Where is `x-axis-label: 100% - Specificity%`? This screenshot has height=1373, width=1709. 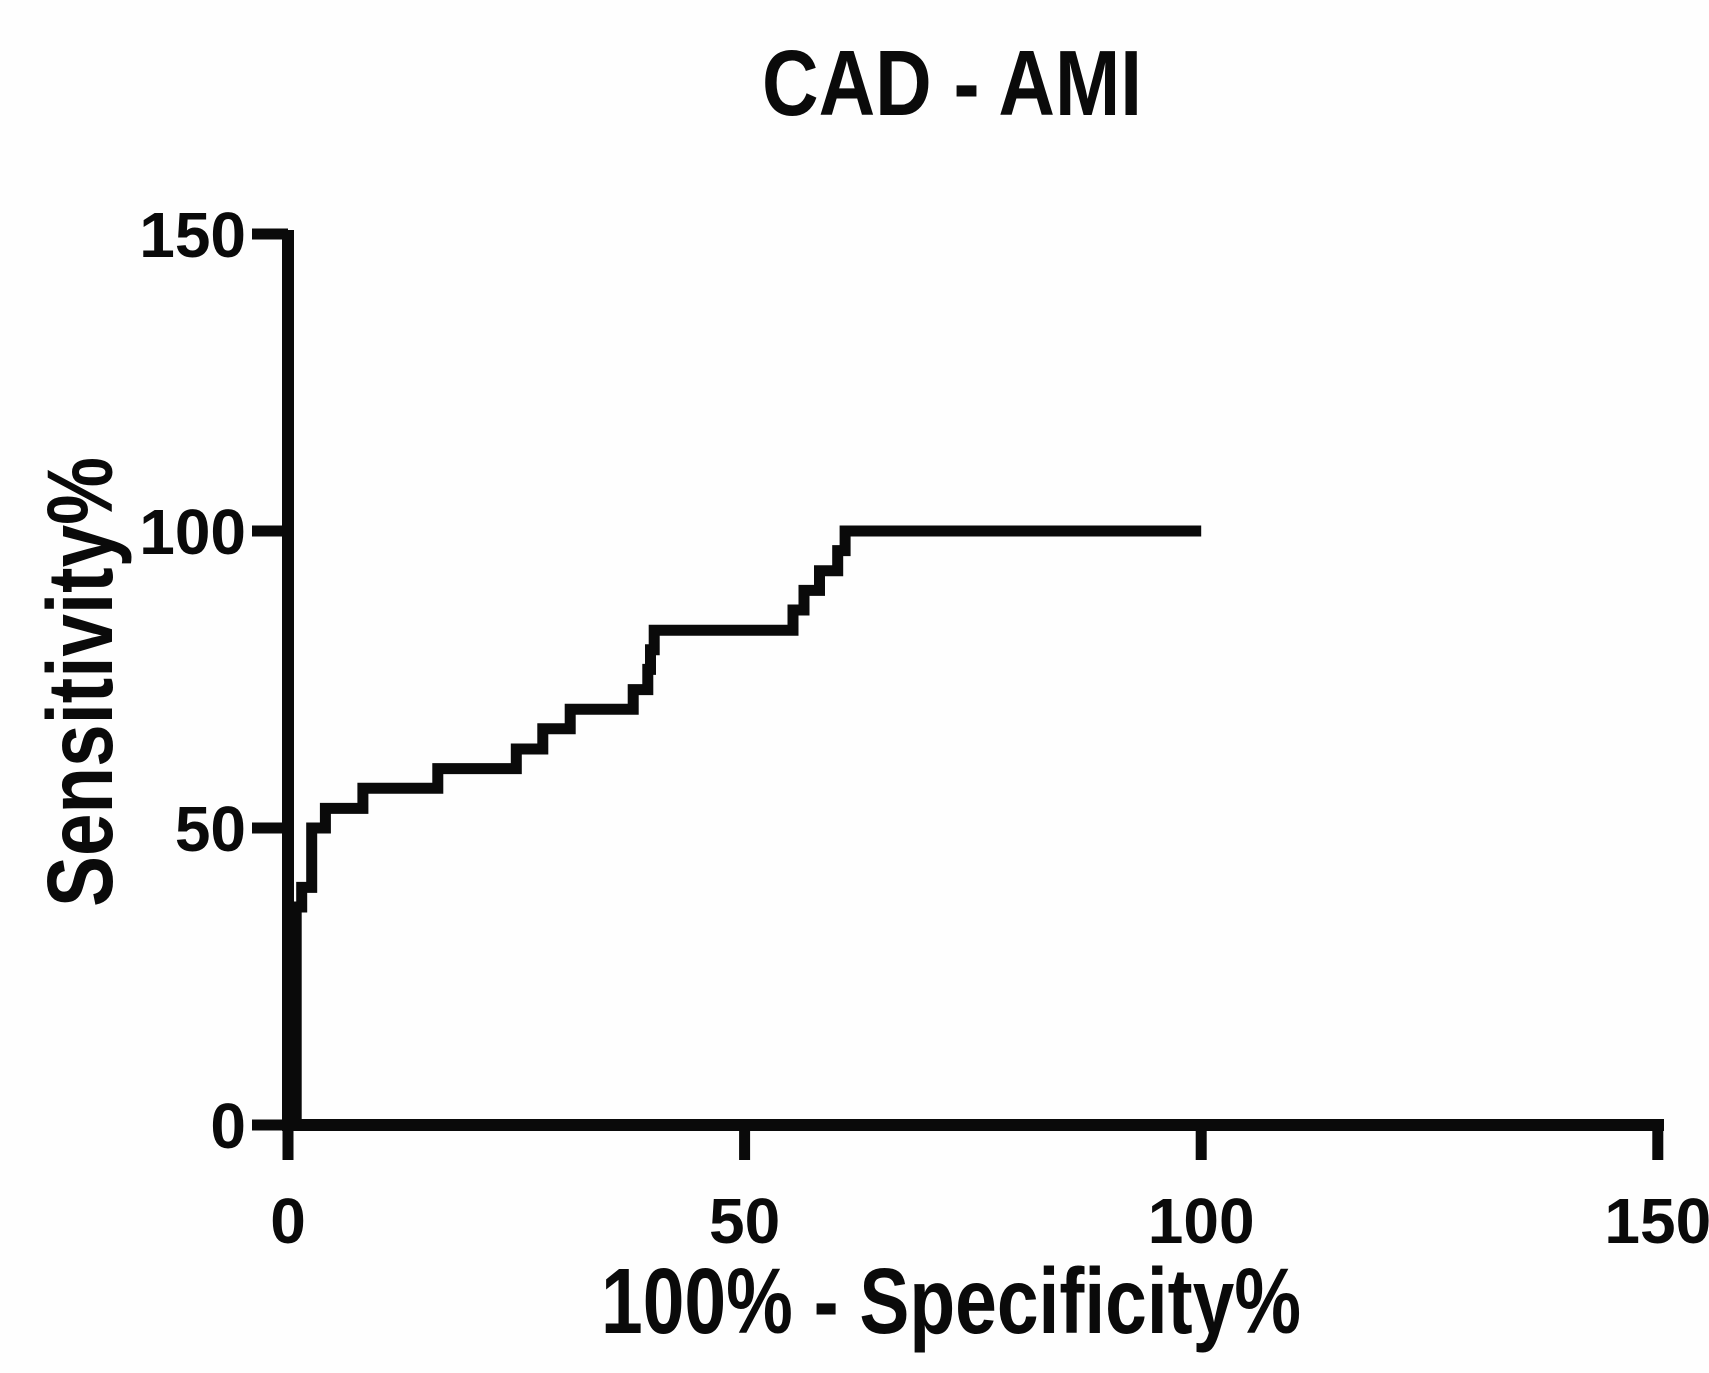 x-axis-label: 100% - Specificity% is located at coordinates (951, 1301).